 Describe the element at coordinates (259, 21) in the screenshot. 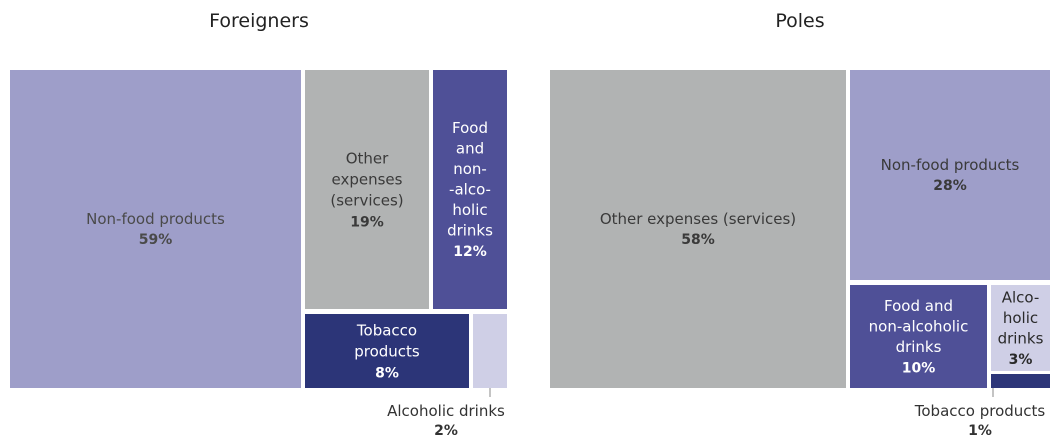

I see `chart-title-foreigners: Foreigners` at that location.